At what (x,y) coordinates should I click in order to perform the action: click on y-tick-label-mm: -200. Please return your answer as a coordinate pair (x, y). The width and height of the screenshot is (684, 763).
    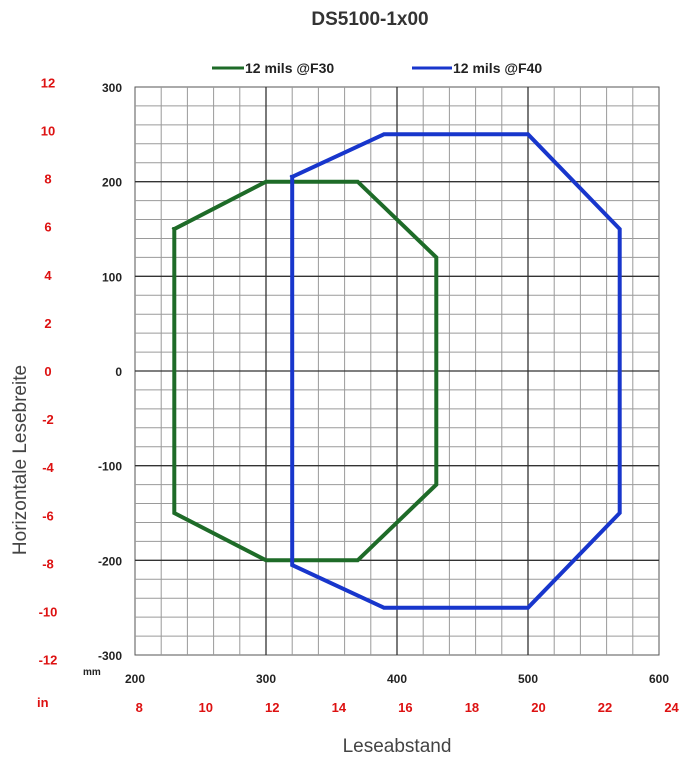
    Looking at the image, I should click on (110, 561).